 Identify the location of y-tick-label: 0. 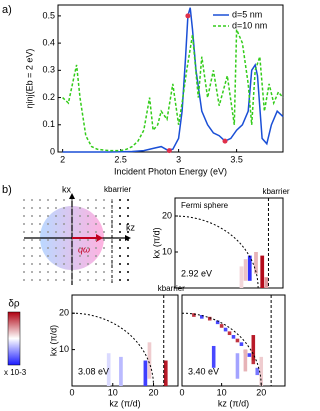
(52, 151).